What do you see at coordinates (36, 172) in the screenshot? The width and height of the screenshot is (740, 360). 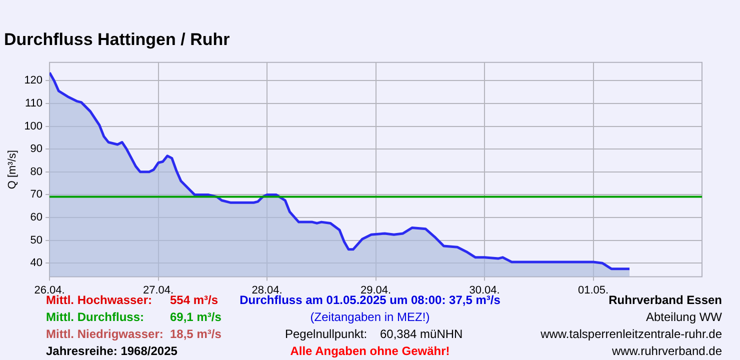 I see `y-tick-label: 80` at bounding box center [36, 172].